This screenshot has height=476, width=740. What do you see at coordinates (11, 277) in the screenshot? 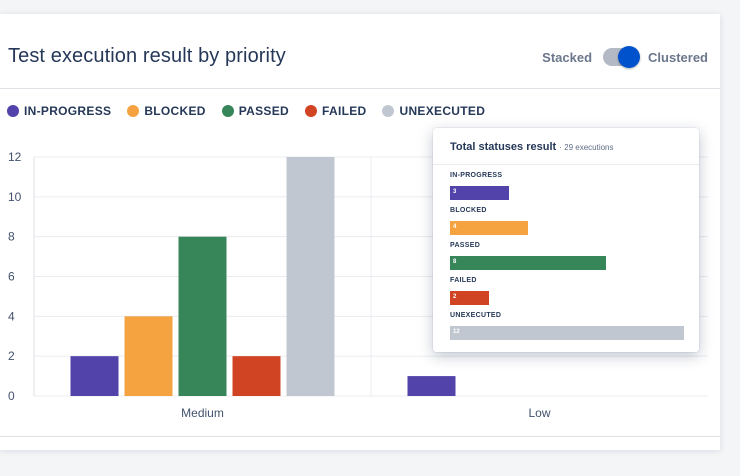
I see `y-tick-label: 6` at bounding box center [11, 277].